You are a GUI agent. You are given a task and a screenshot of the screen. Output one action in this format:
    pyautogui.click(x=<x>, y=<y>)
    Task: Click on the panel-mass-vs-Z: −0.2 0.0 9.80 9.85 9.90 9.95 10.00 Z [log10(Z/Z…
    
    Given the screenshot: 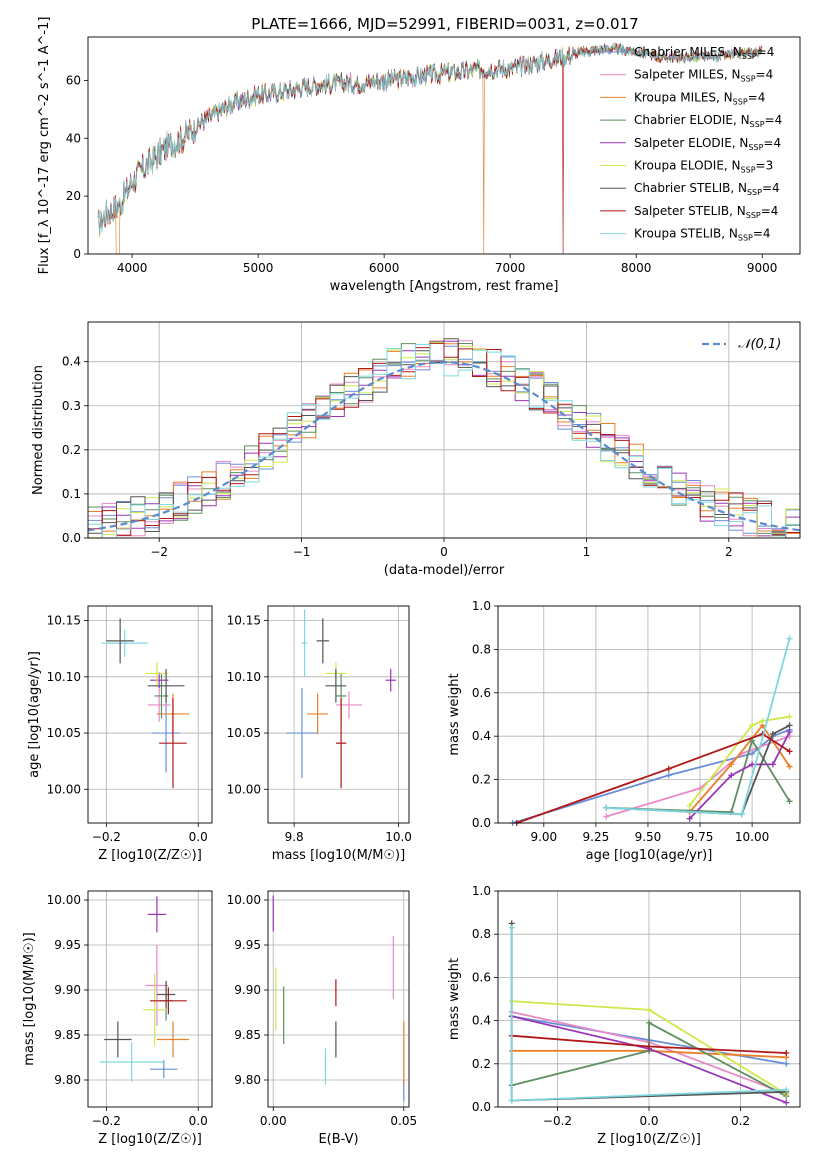 What is the action you would take?
    pyautogui.click(x=117, y=1018)
    